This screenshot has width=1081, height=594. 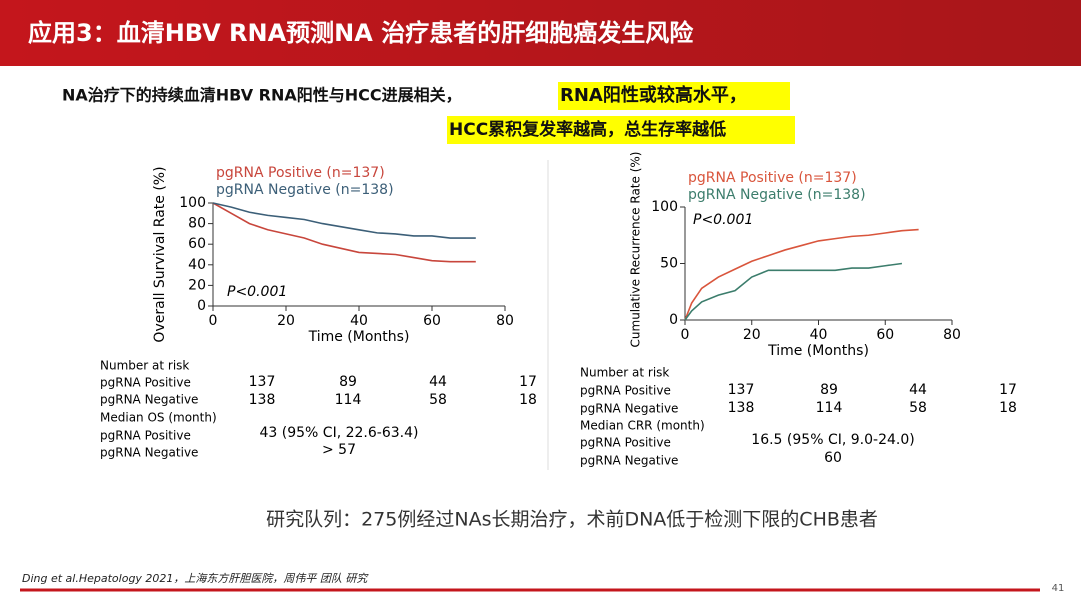 What do you see at coordinates (197, 224) in the screenshot?
I see `y-tick-label: 80` at bounding box center [197, 224].